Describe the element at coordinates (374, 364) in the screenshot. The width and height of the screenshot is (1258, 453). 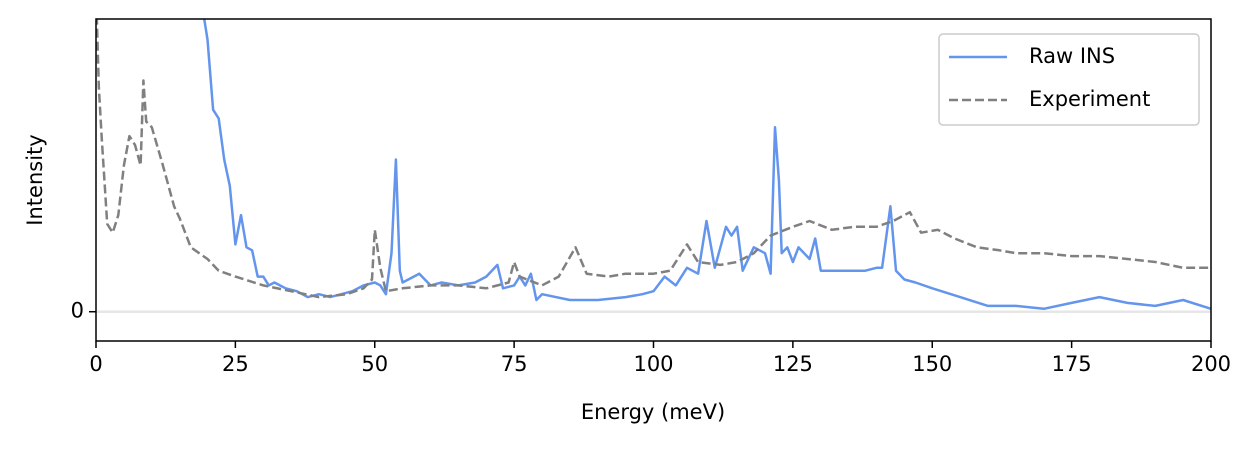
I see `x-tick-label: 50` at that location.